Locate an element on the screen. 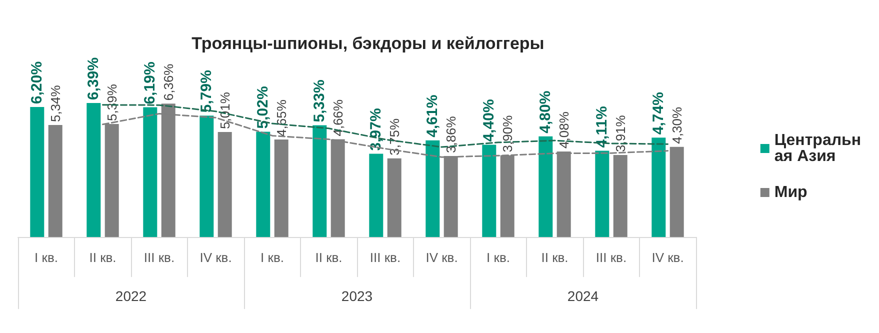 This screenshot has height=333, width=879. legend-label: Центральная Азия is located at coordinates (818, 148).